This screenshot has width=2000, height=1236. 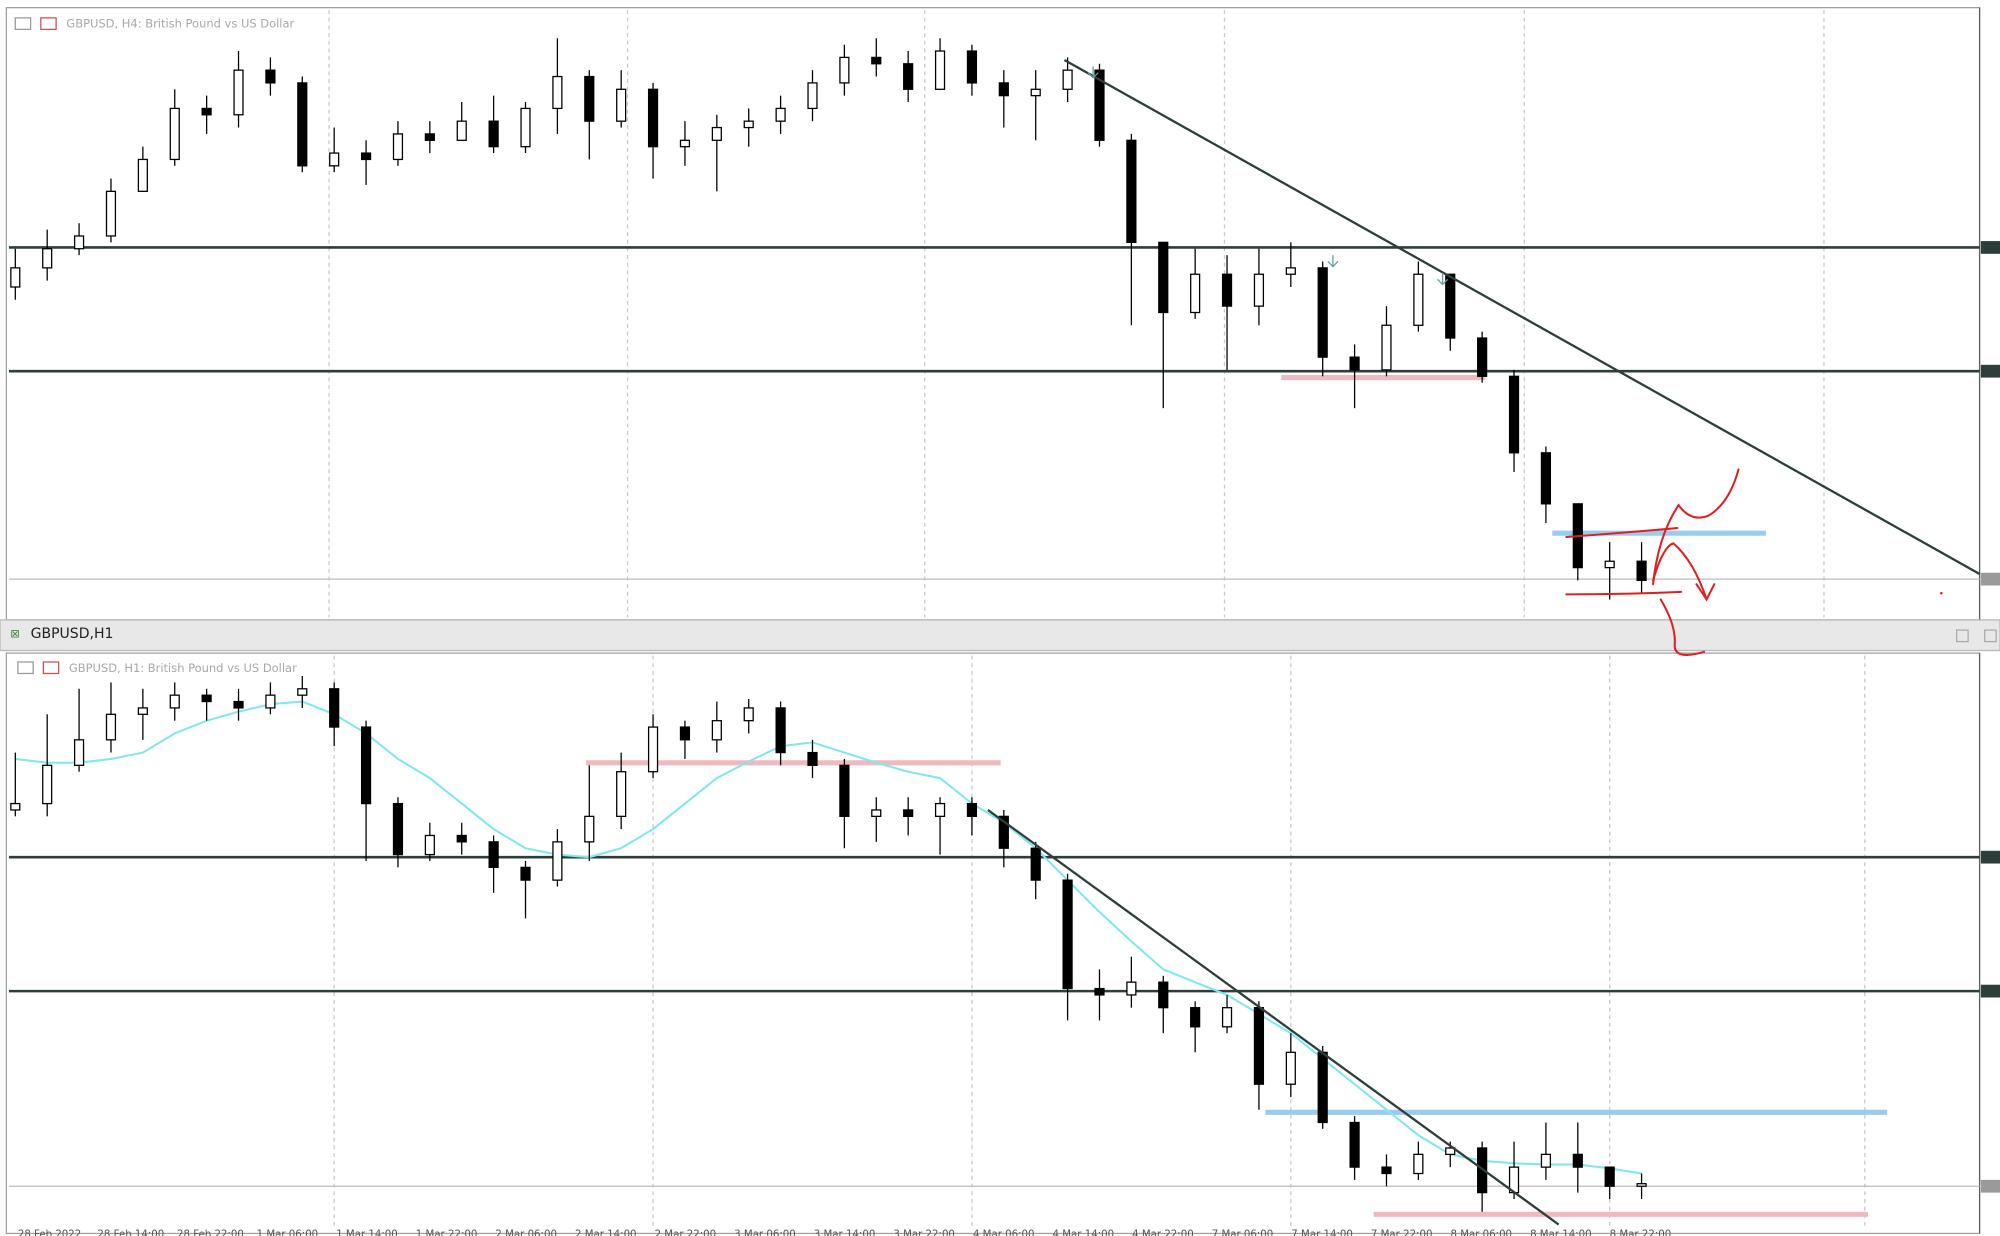 I want to click on time-axis-label: 3 Mar 06:00, so click(x=765, y=1233).